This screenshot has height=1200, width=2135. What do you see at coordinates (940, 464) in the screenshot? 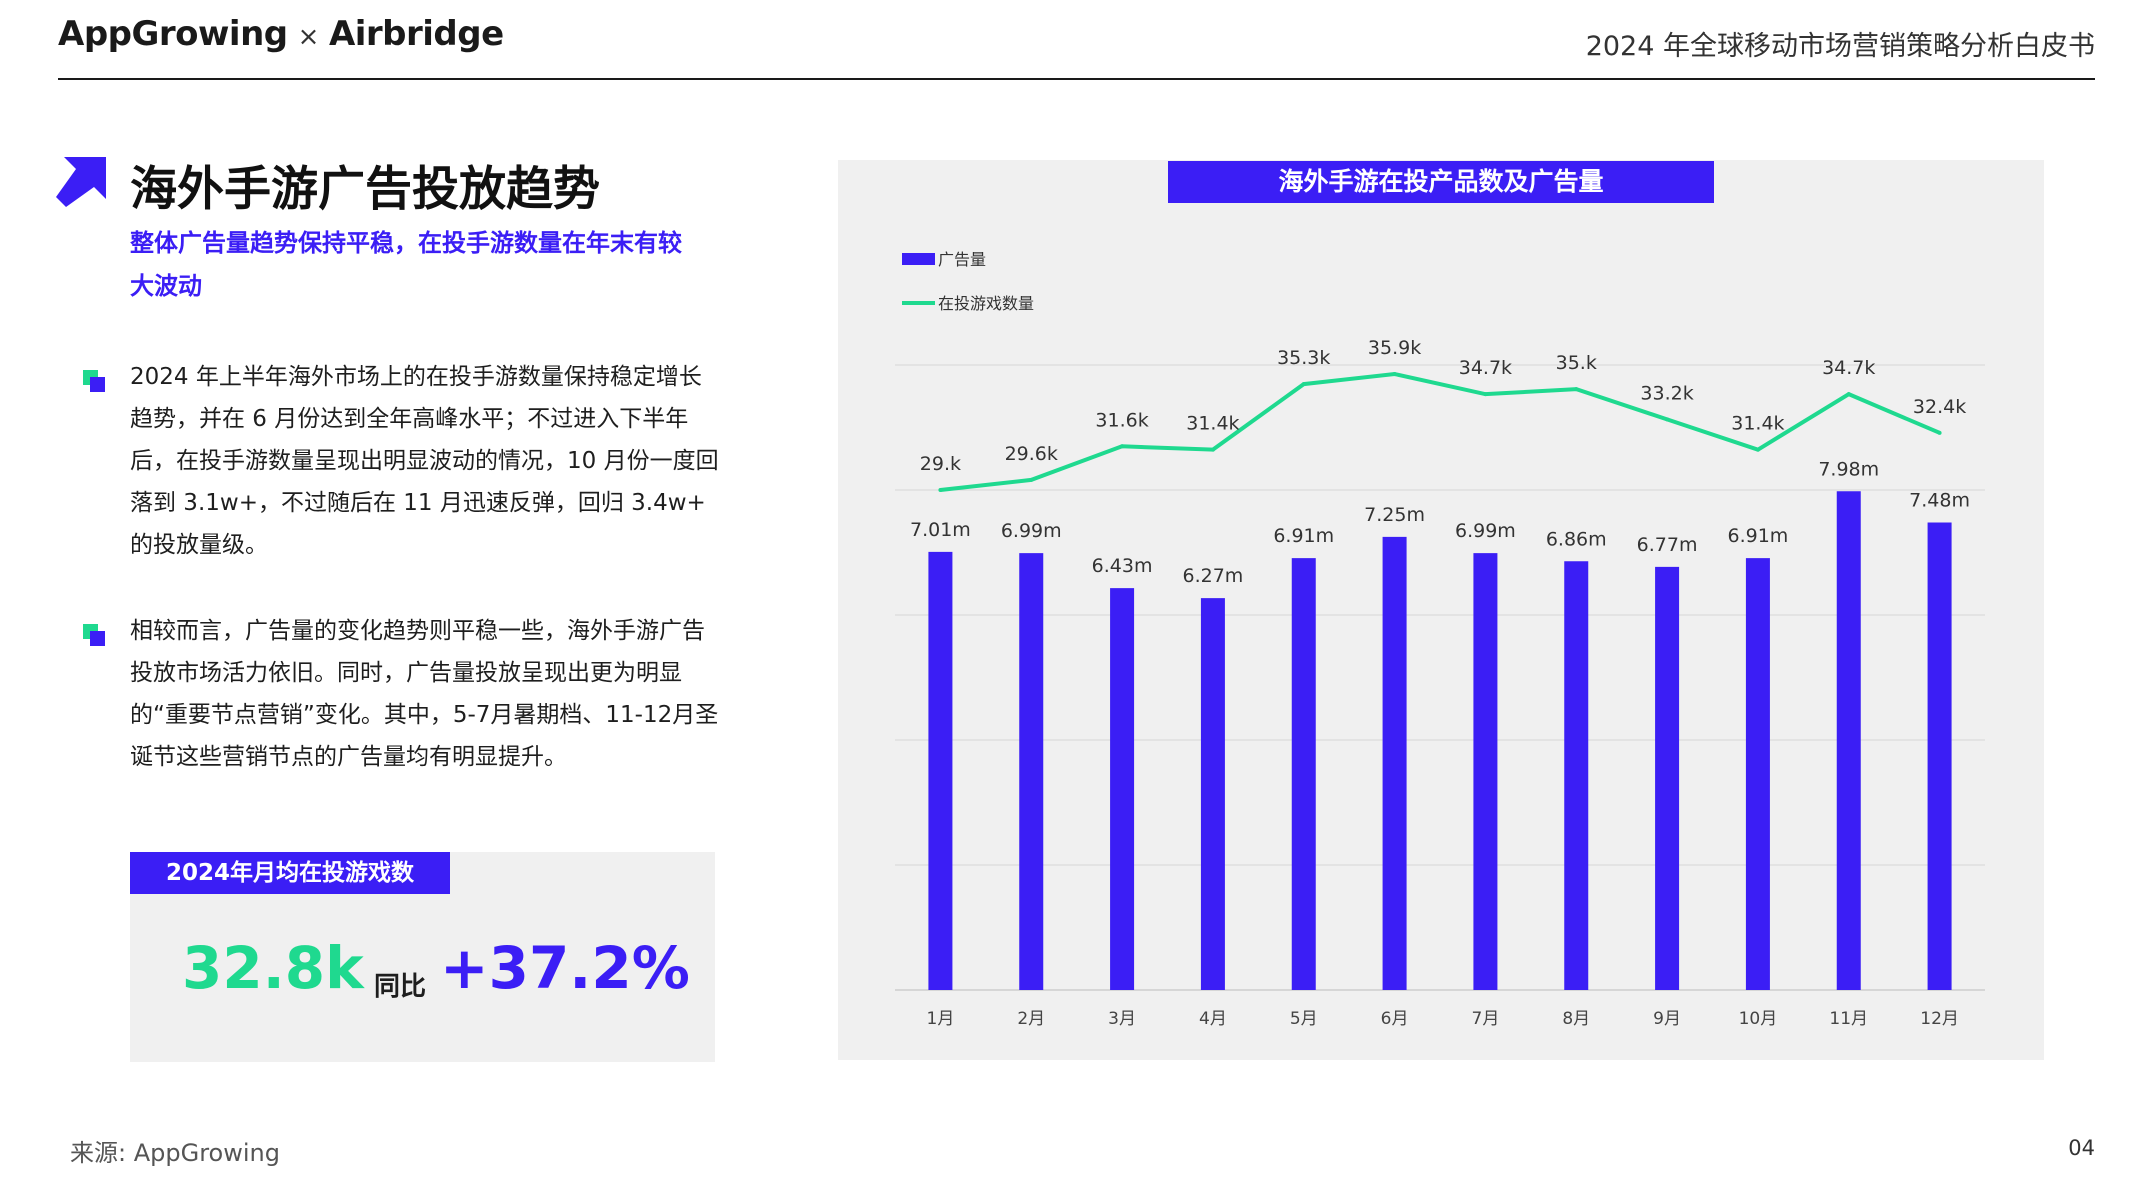
I see `line-label: 29.k` at bounding box center [940, 464].